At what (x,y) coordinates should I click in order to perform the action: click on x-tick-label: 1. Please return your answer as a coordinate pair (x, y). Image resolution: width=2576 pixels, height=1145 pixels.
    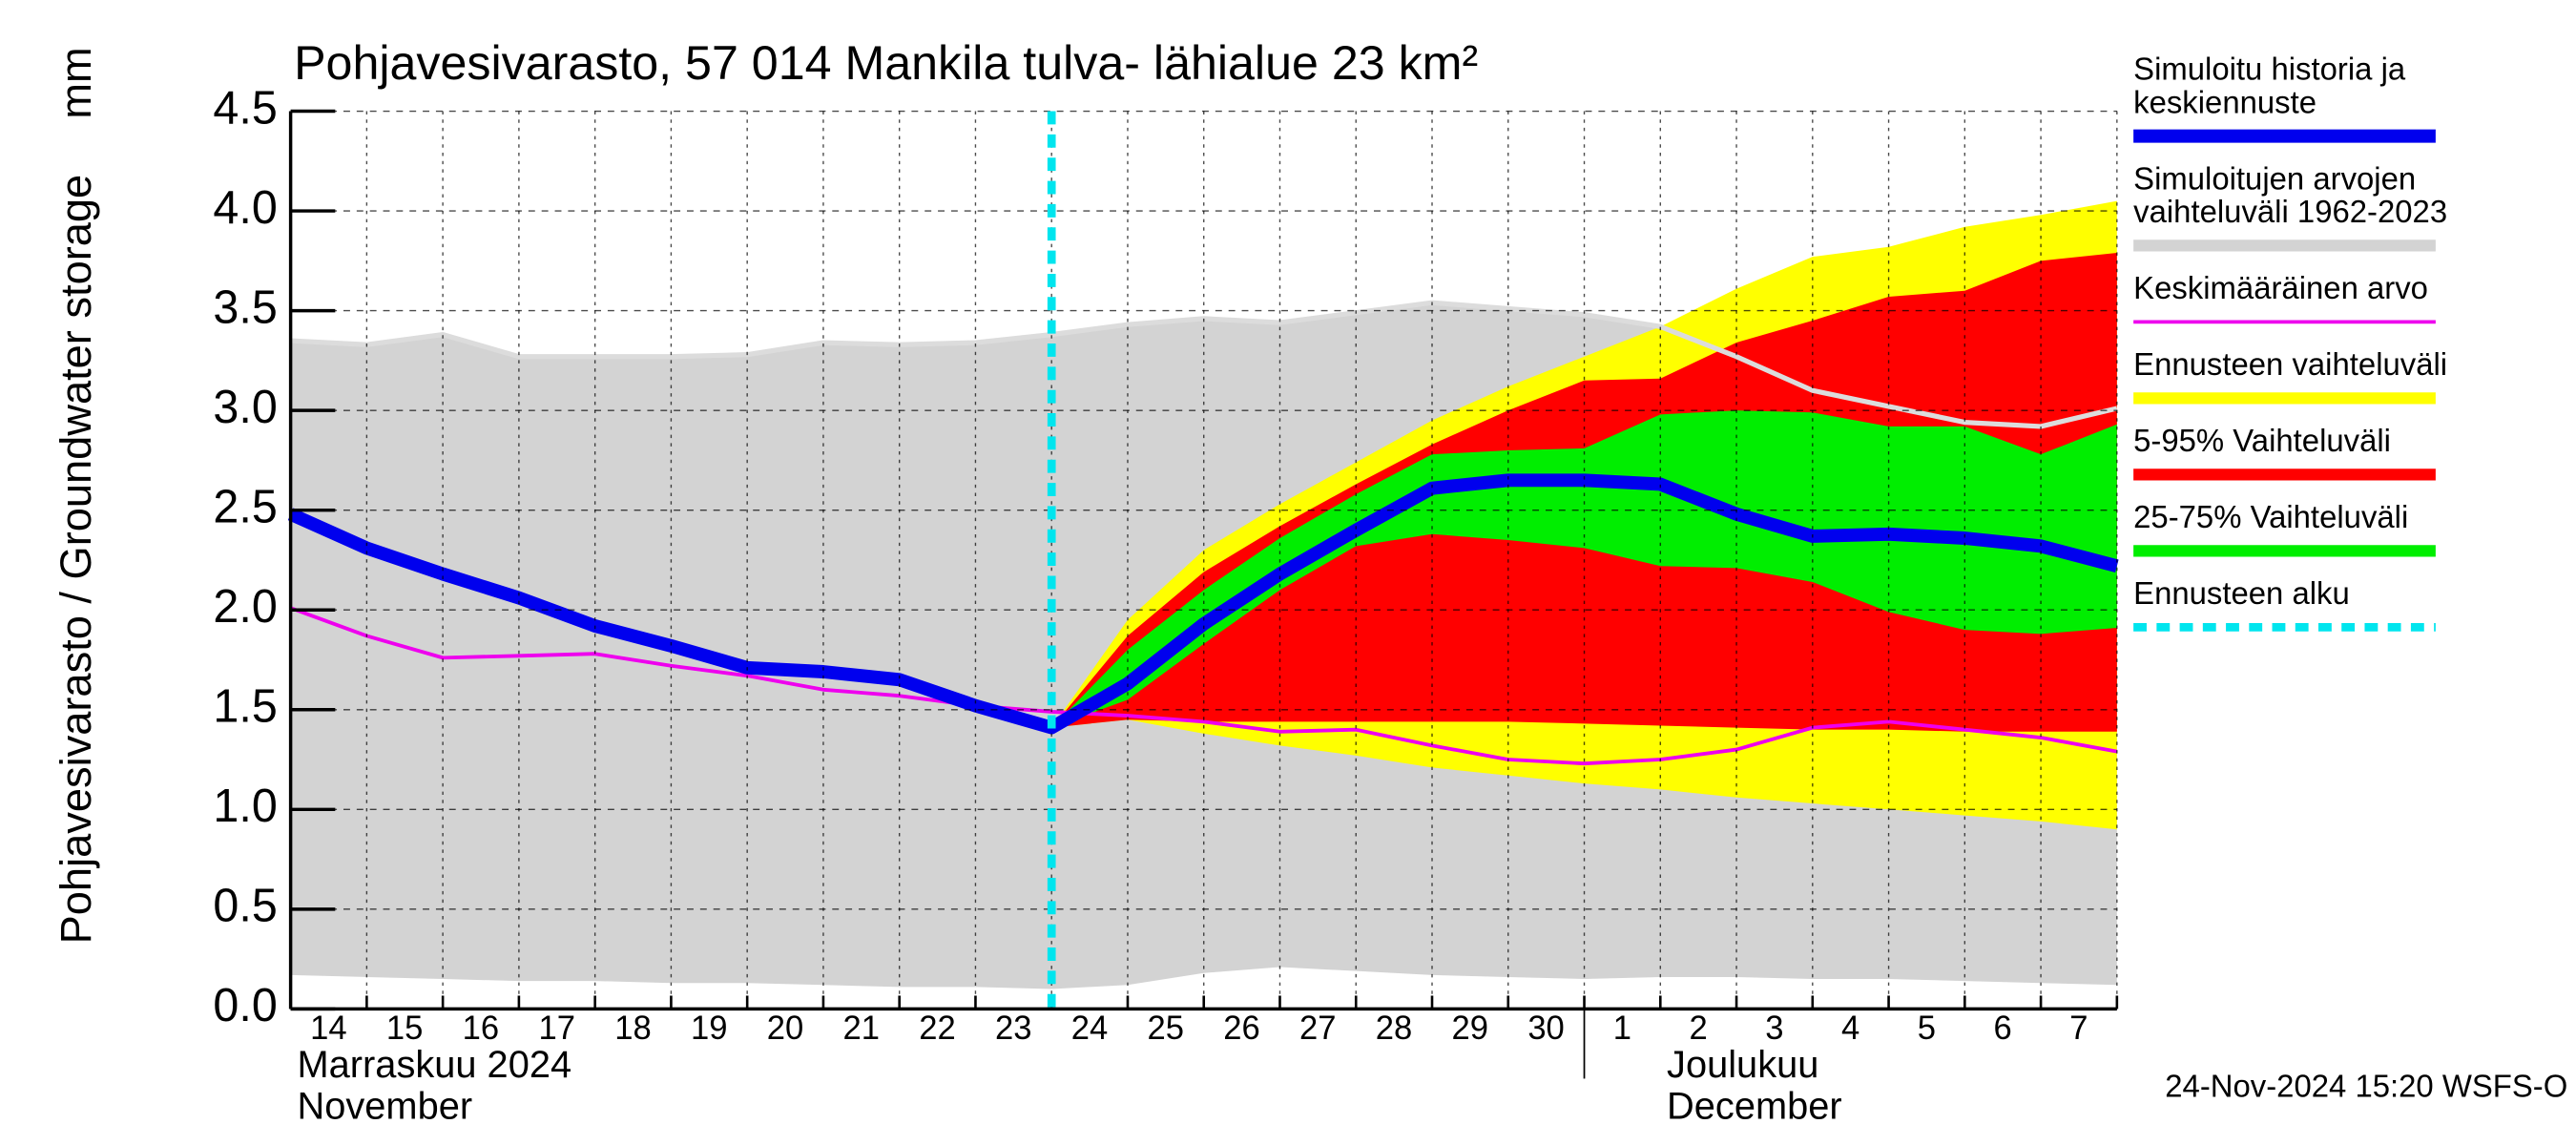
    Looking at the image, I should click on (1622, 1029).